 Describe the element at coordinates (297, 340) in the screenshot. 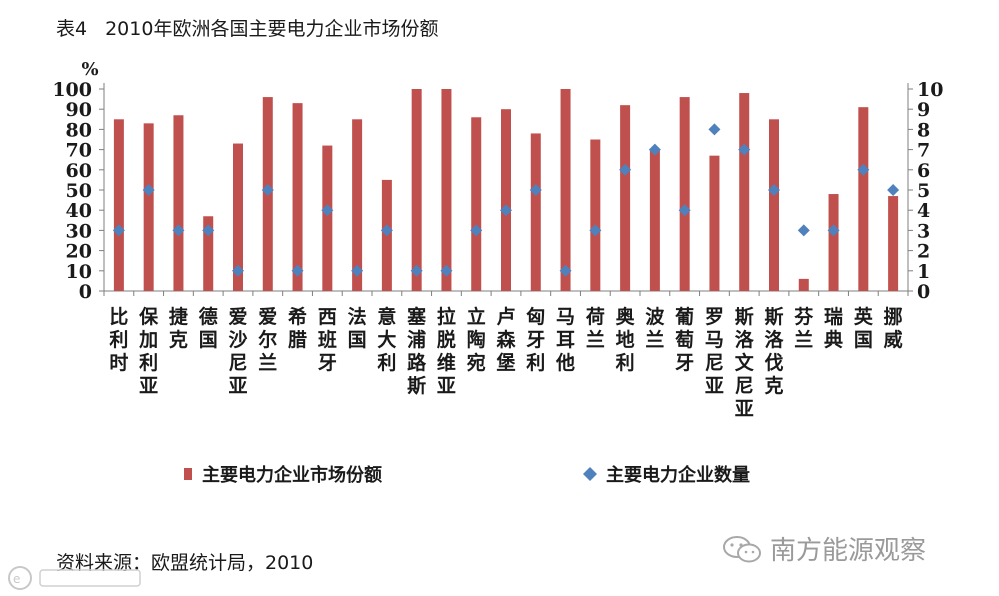

I see `category-label-char: 腊` at that location.